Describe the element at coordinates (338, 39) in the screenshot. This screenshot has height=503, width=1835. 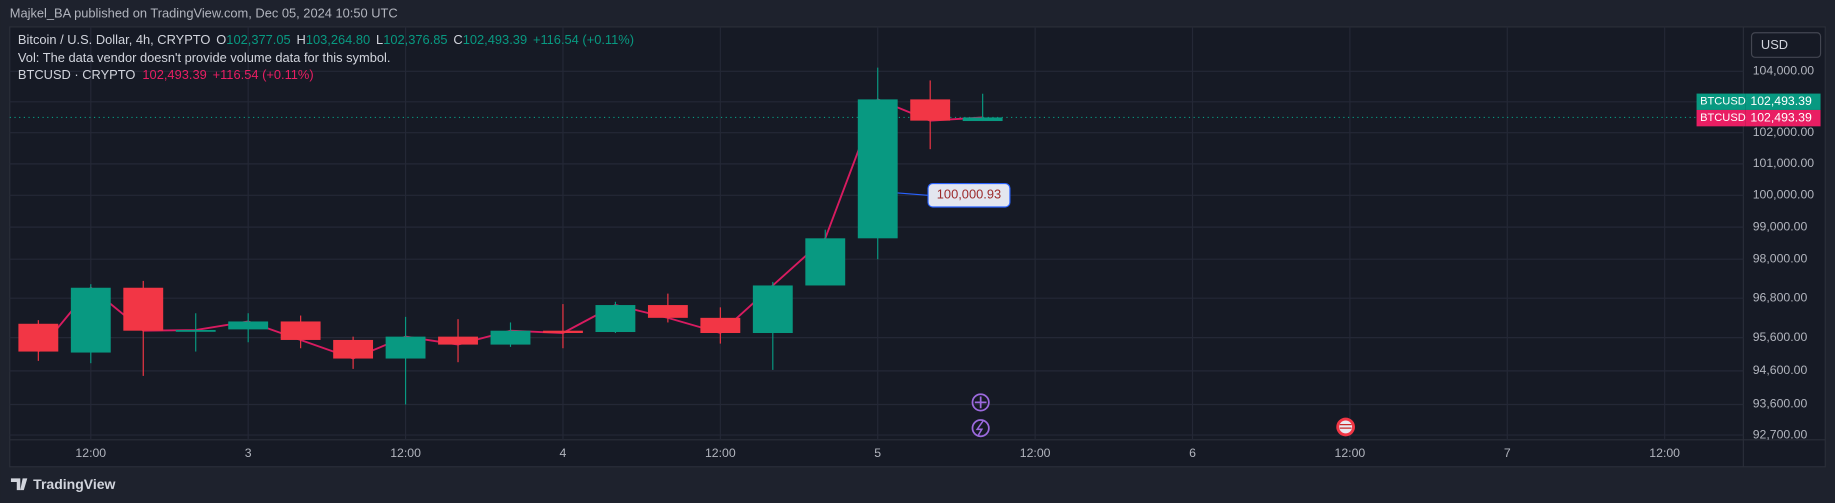
I see `ohlc-value: 103,264.80` at that location.